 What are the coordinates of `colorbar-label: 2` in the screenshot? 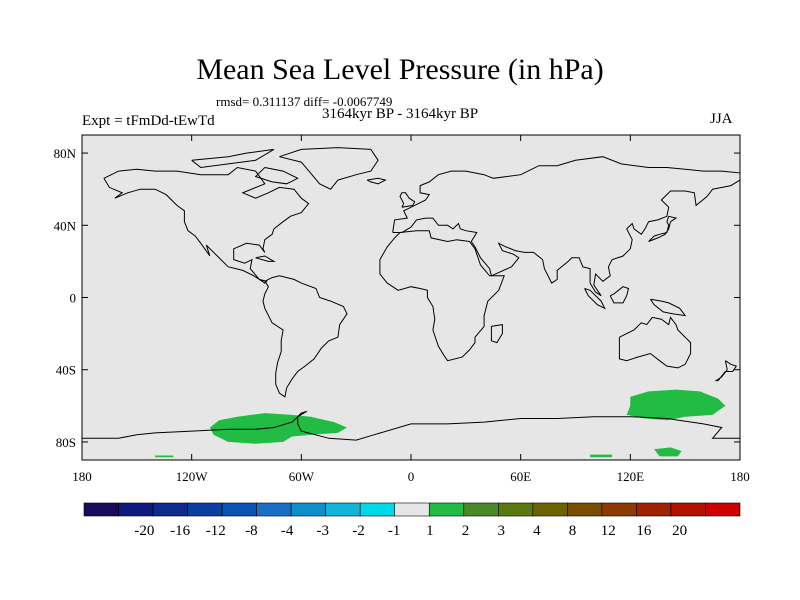 It's located at (466, 531).